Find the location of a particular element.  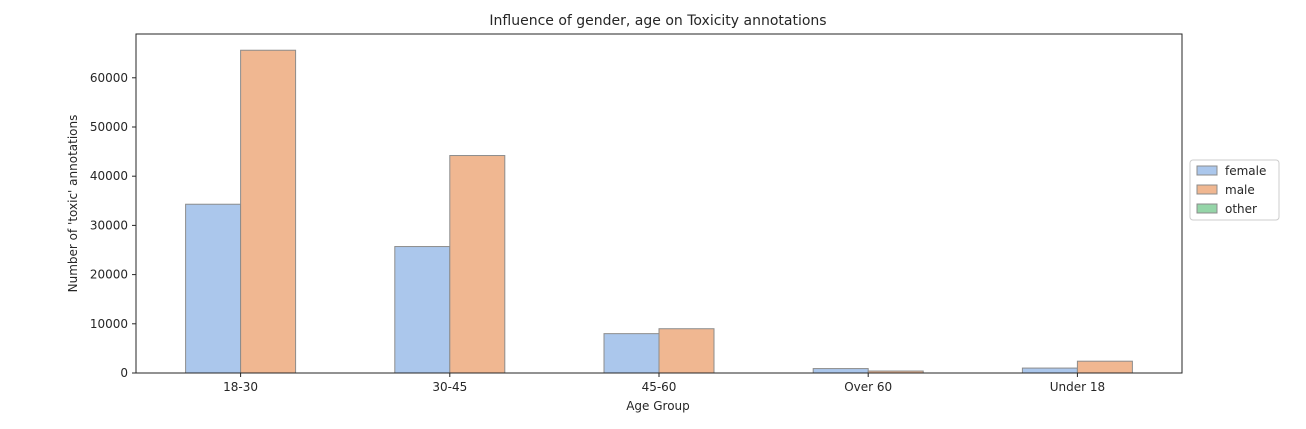

y-tick-label: 0 is located at coordinates (124, 373).